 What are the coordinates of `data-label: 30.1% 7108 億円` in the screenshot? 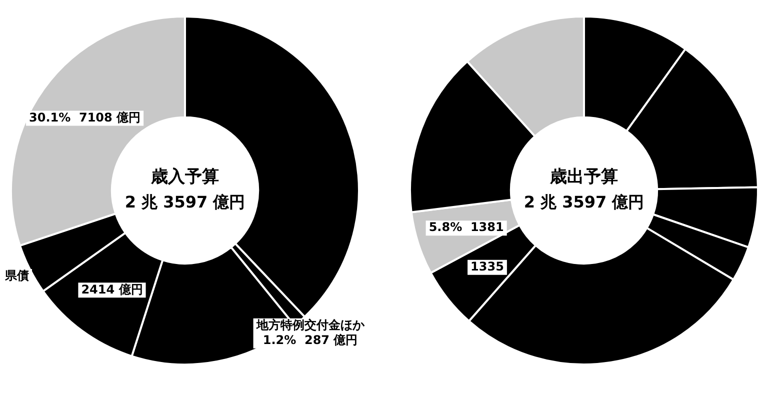 It's located at (84, 117).